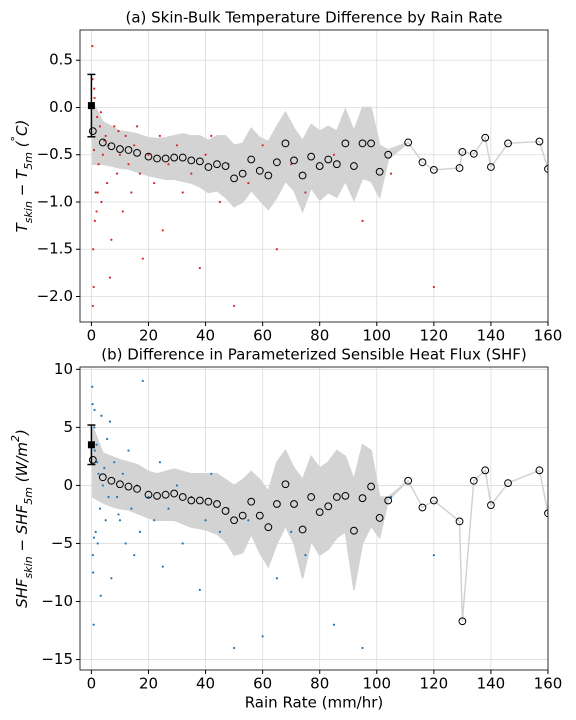 The height and width of the screenshot is (720, 576). What do you see at coordinates (57, 659) in the screenshot?
I see `y-tick-label: −15` at bounding box center [57, 659].